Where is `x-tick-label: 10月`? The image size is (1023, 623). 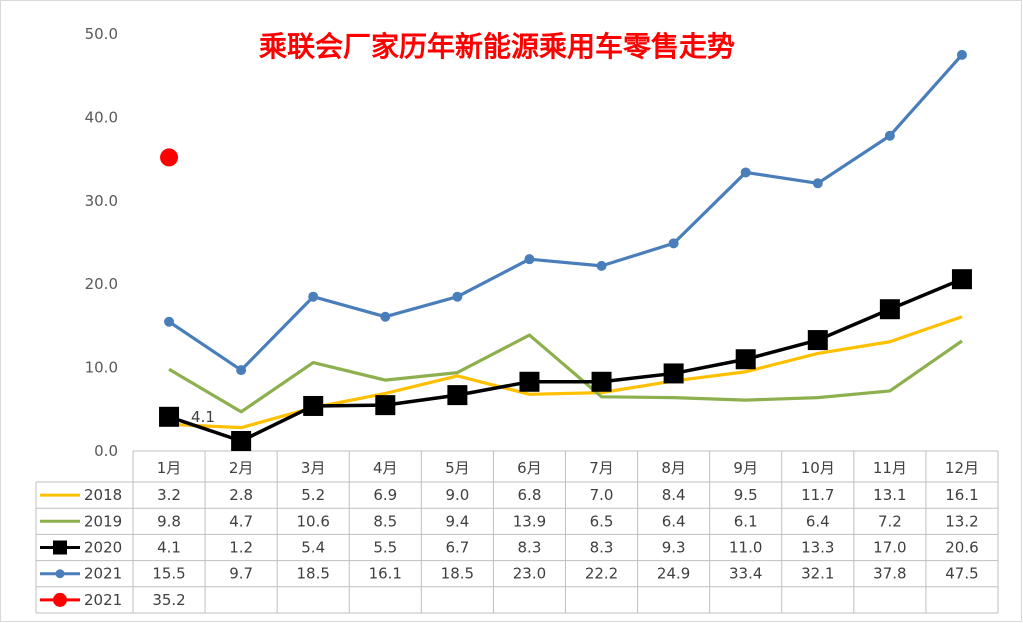 x-tick-label: 10月 is located at coordinates (818, 468).